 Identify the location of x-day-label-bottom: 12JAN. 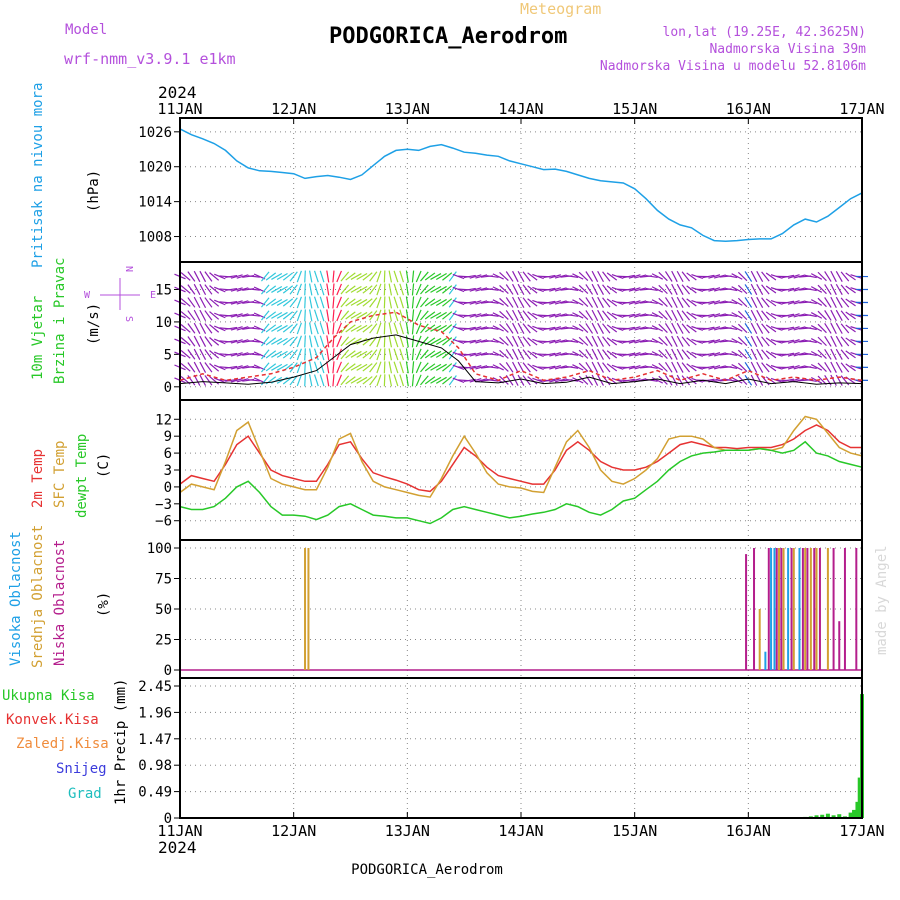
(293, 831).